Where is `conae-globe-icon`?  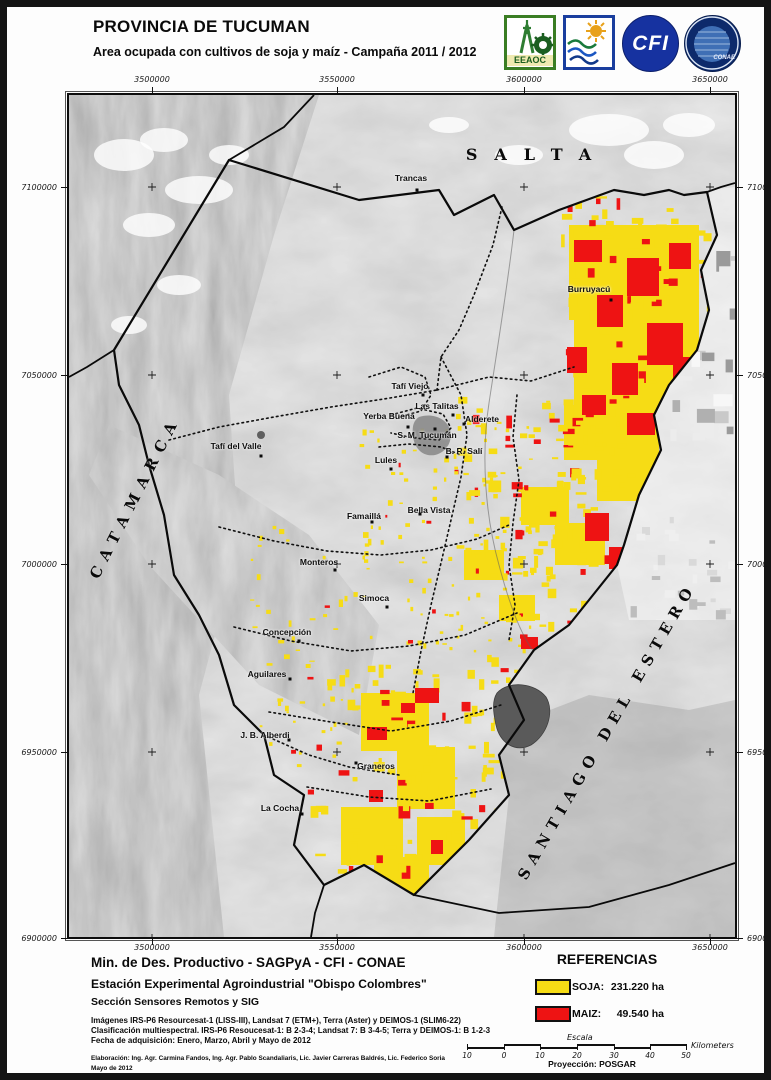 conae-globe-icon is located at coordinates (712, 43).